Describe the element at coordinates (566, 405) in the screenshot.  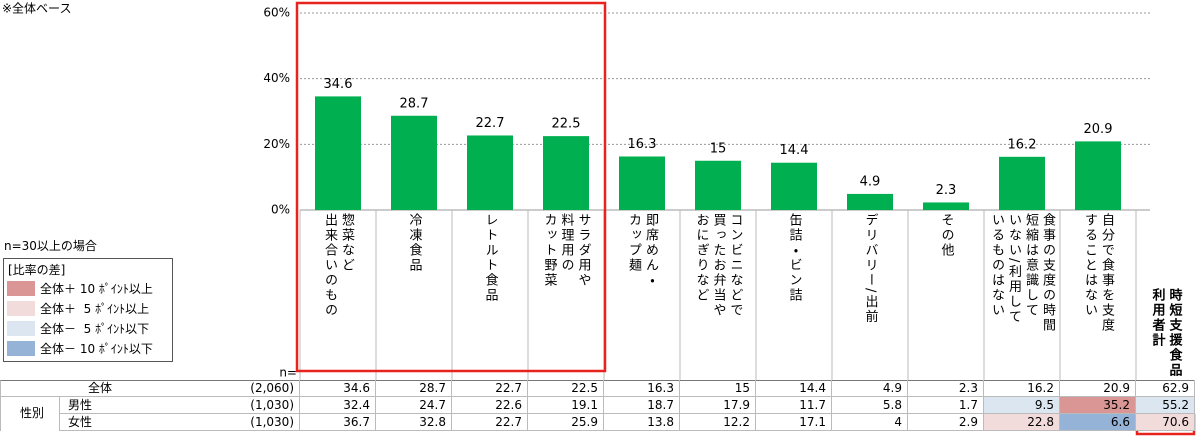
I see `table-cell: 19.1` at that location.